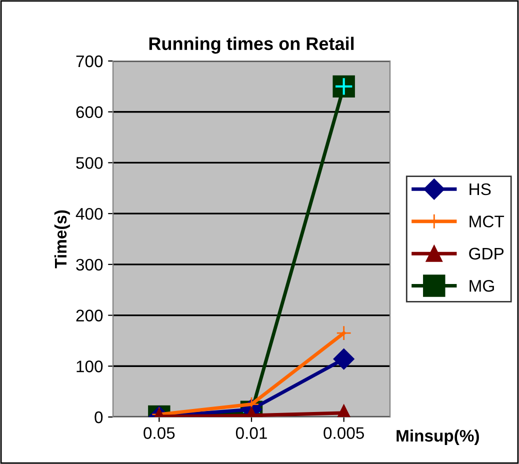 The width and height of the screenshot is (519, 464). I want to click on y-tick-label: 100, so click(89, 366).